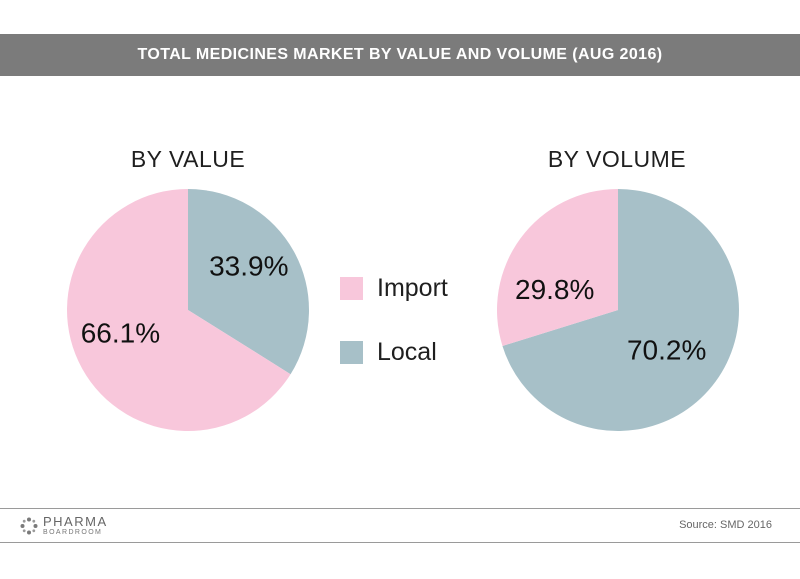  Describe the element at coordinates (73, 532) in the screenshot. I see `logo-sub-text: BOARDROOM` at that location.